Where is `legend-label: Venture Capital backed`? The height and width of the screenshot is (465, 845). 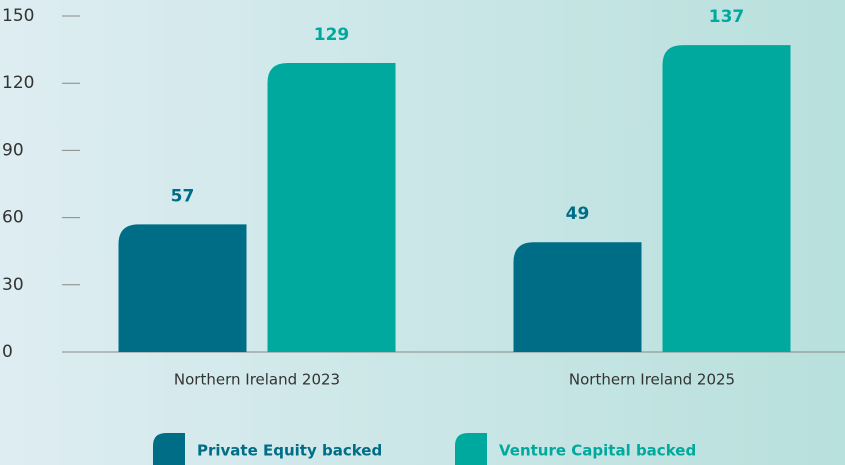 legend-label: Venture Capital backed is located at coordinates (597, 451).